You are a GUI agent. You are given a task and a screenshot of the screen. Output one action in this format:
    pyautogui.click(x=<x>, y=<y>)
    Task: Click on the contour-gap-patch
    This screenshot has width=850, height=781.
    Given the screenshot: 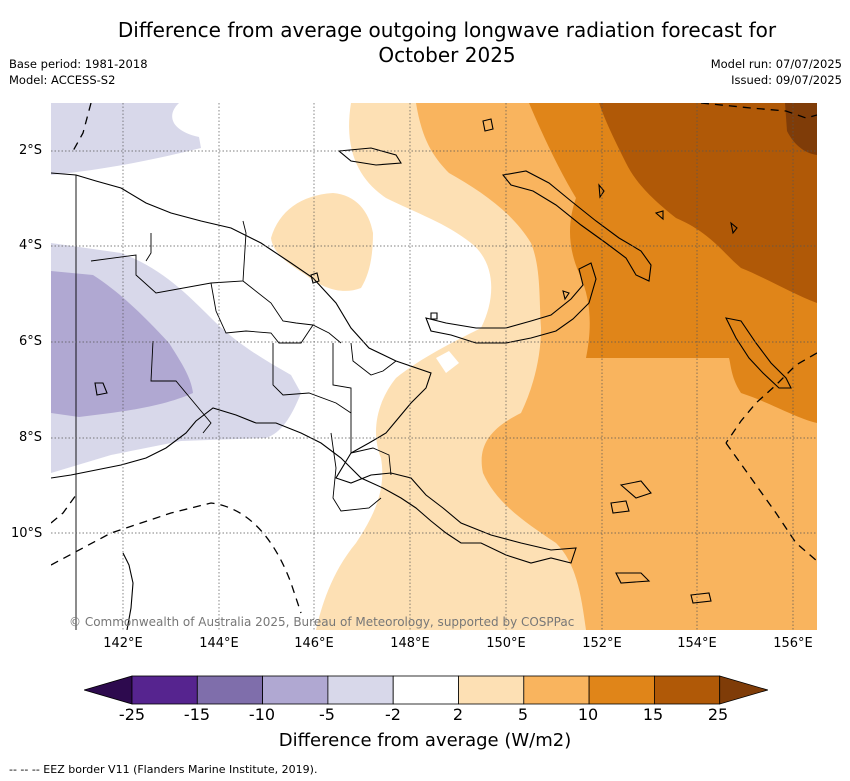 What is the action you would take?
    pyautogui.click(x=447, y=362)
    